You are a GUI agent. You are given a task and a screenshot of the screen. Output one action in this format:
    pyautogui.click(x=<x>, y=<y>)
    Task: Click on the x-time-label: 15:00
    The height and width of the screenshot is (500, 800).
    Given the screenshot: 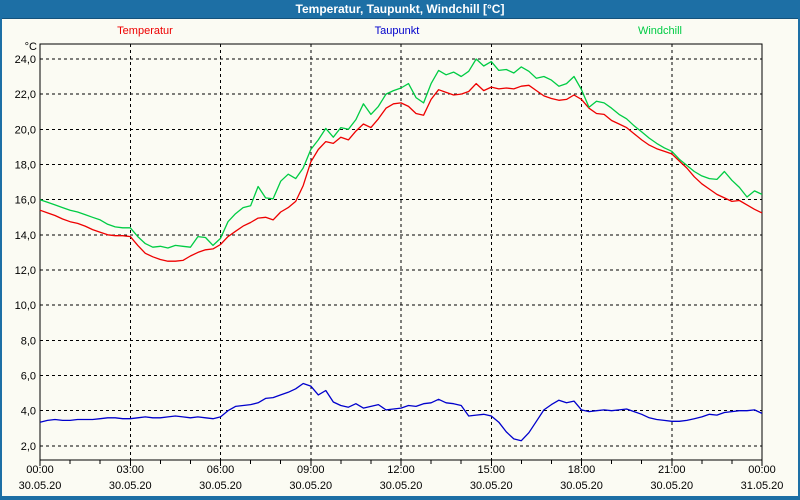 What is the action you would take?
    pyautogui.click(x=491, y=470)
    